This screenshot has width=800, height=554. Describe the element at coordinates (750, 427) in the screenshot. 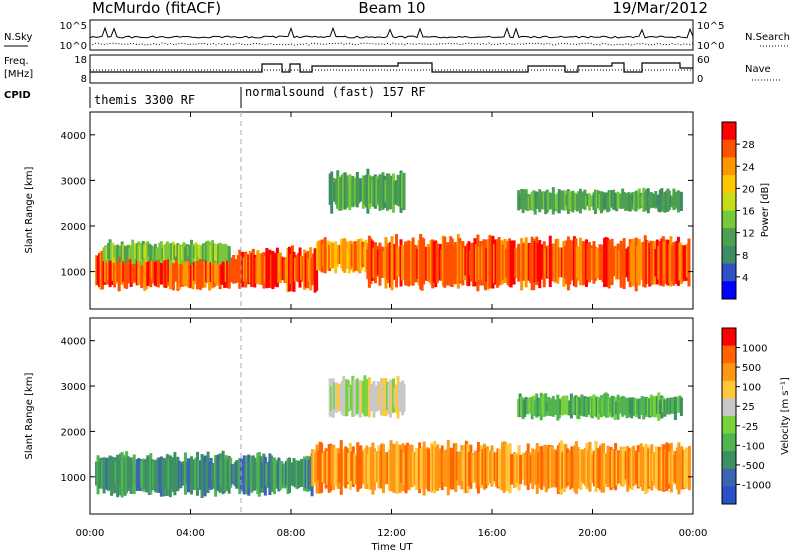

I see `colorbar-tick: -25` at that location.